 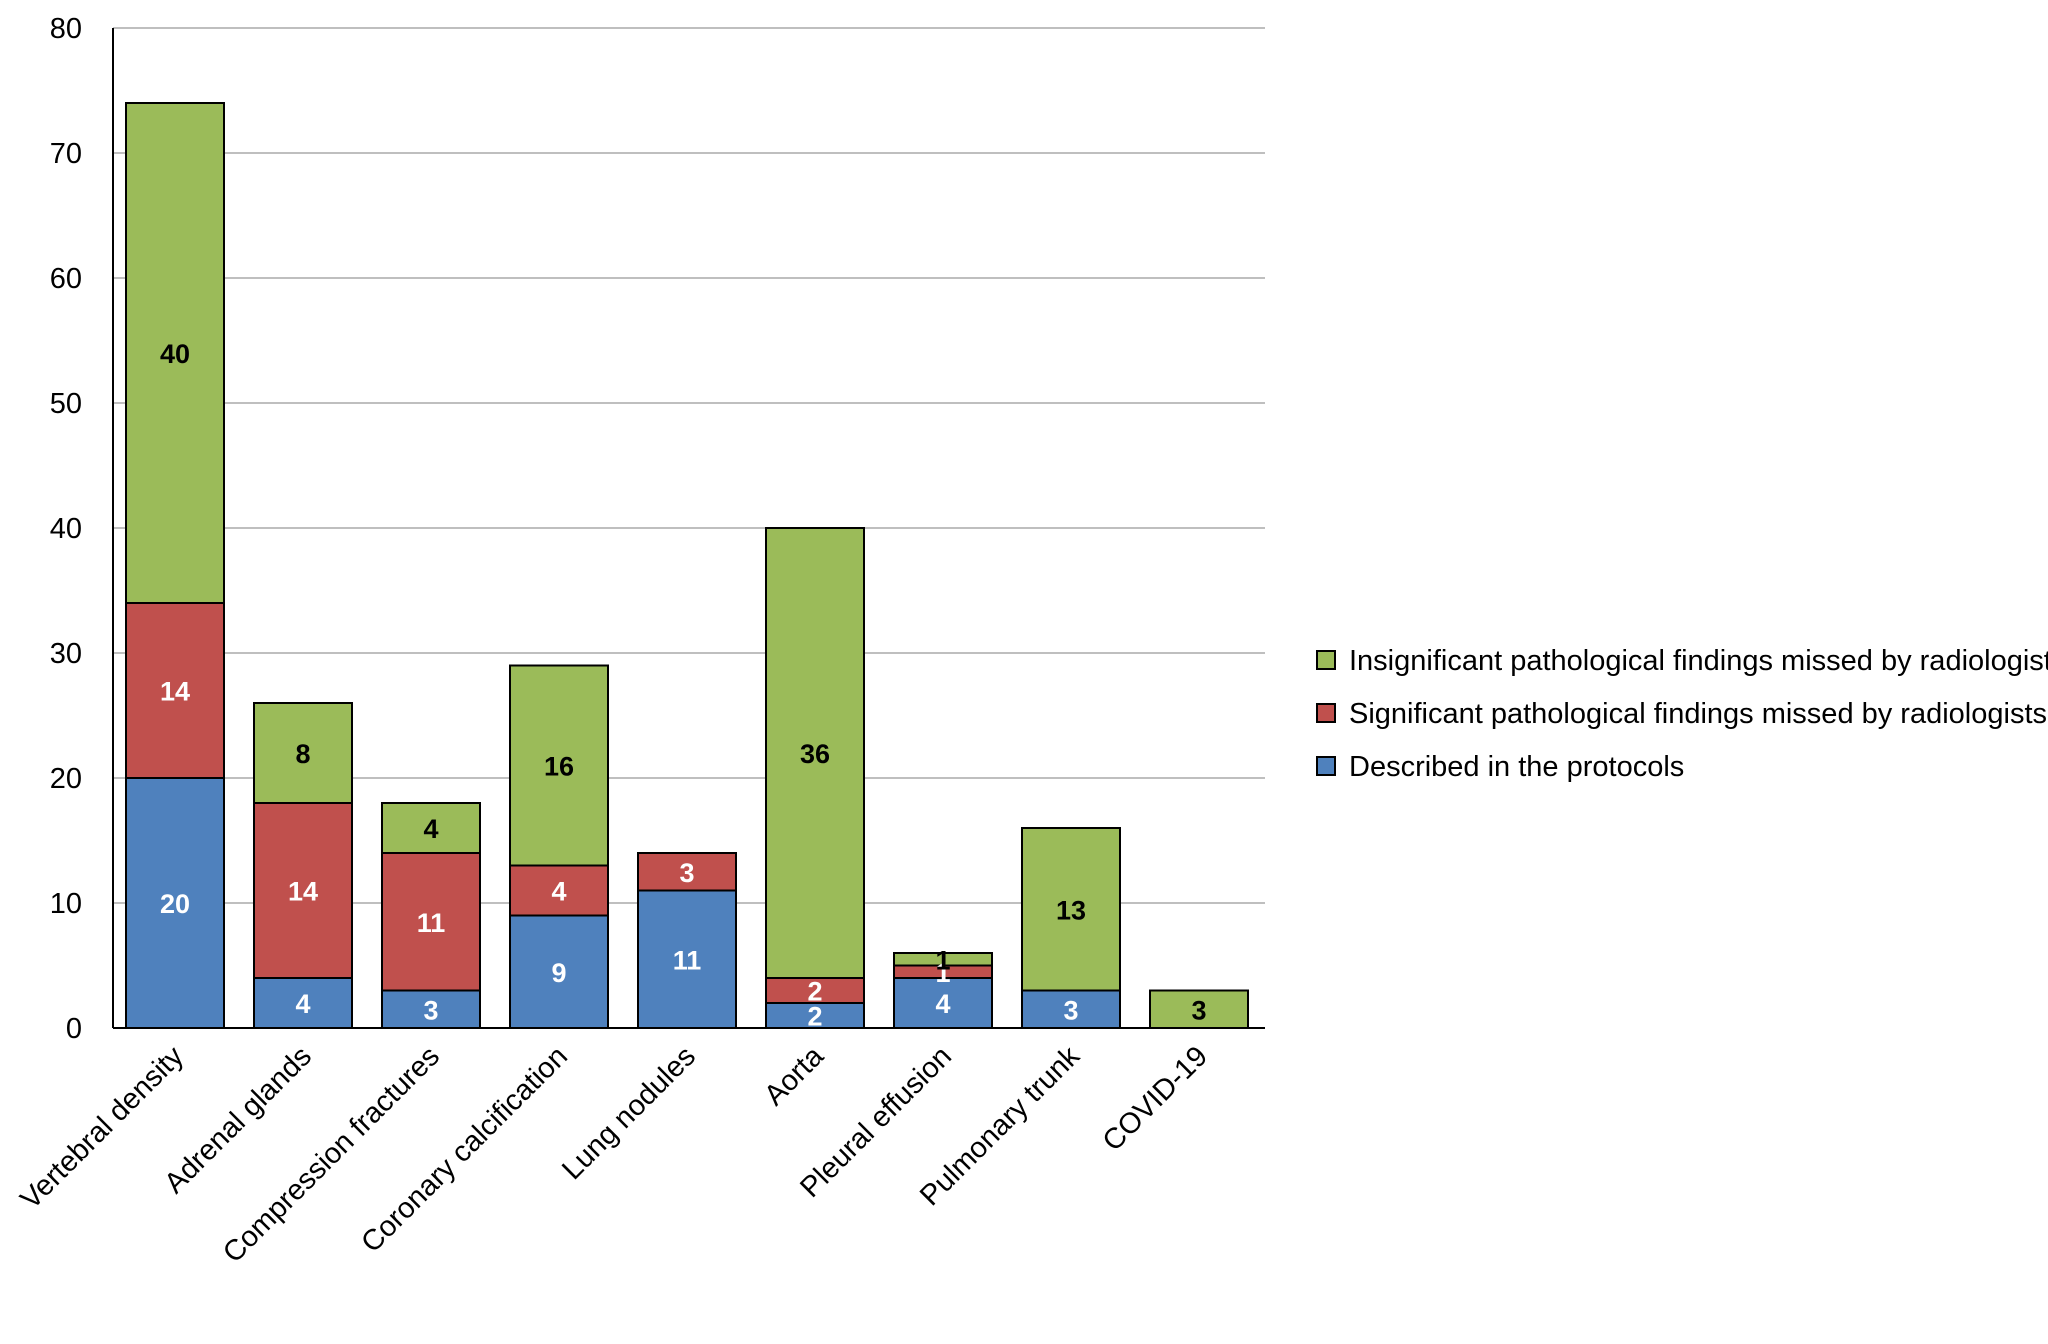 I want to click on data-label-adrenal-glands-insignificant-pathological-findings-missed-by-radiologists: 8, so click(x=302, y=754).